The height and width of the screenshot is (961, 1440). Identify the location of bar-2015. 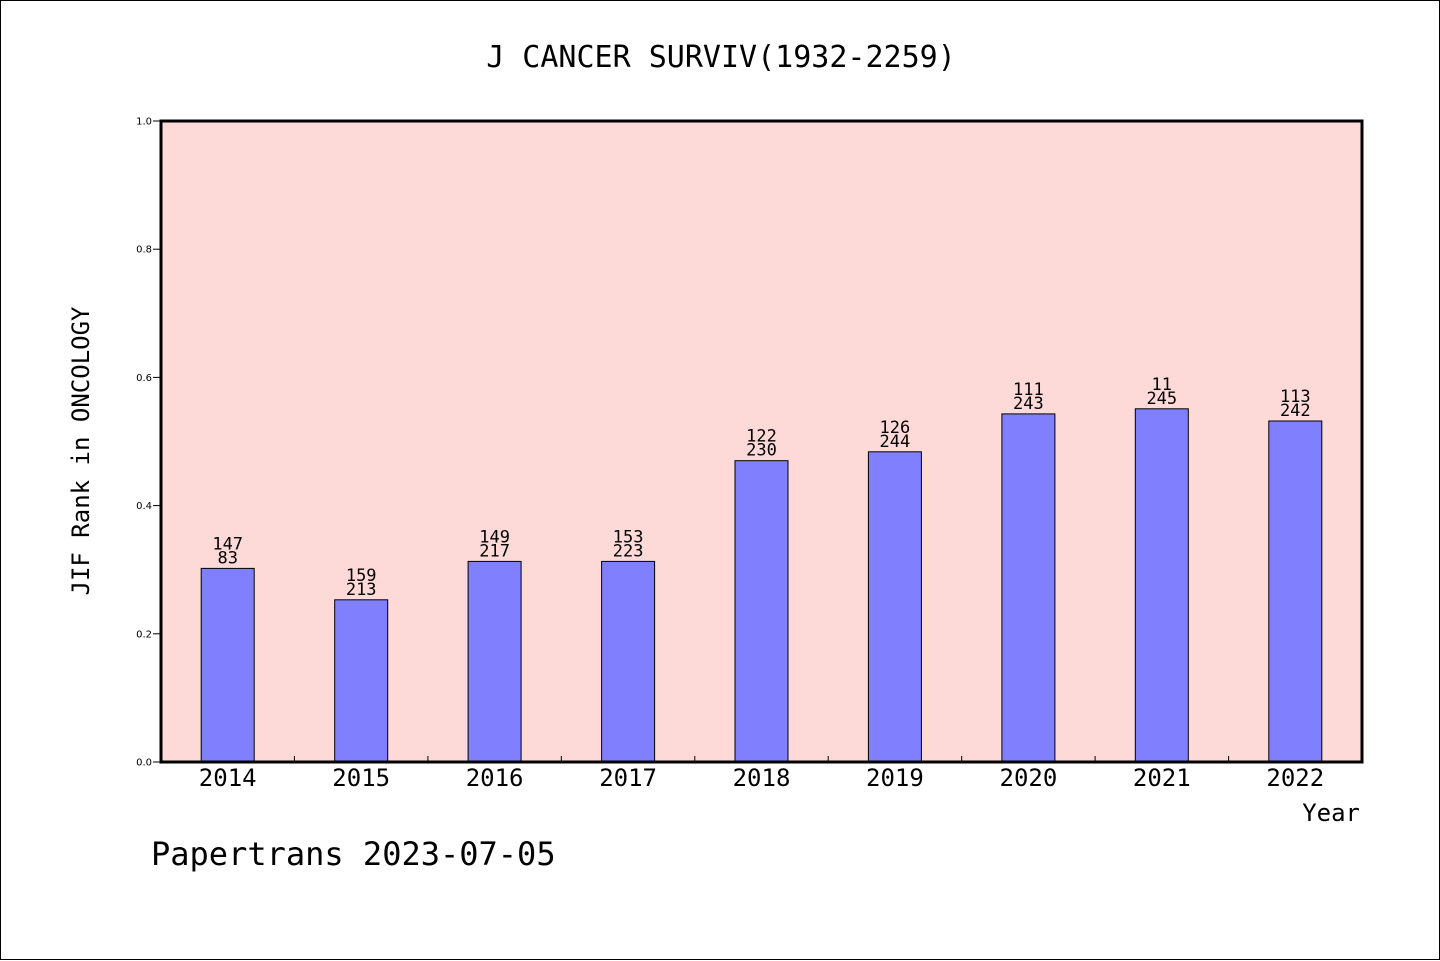
(361, 681).